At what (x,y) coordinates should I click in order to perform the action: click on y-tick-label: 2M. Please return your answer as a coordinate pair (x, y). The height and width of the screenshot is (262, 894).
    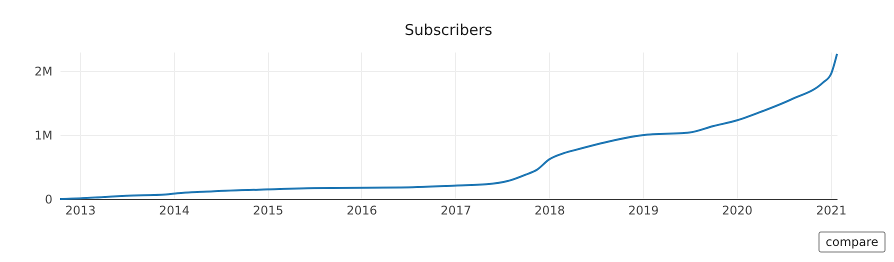
    Looking at the image, I should click on (43, 71).